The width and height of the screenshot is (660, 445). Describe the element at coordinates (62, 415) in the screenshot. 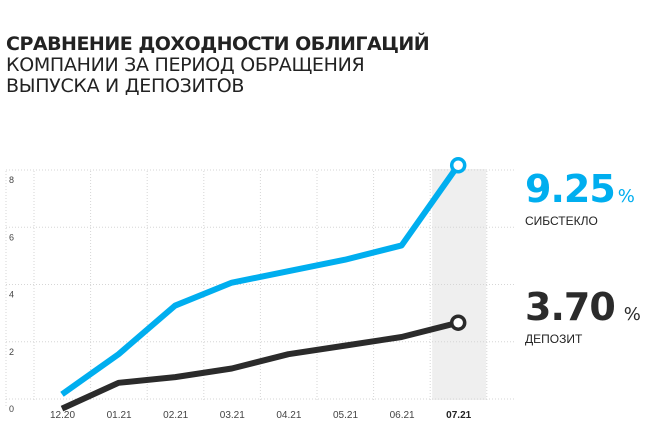

I see `x-tick-label: 12.20` at that location.